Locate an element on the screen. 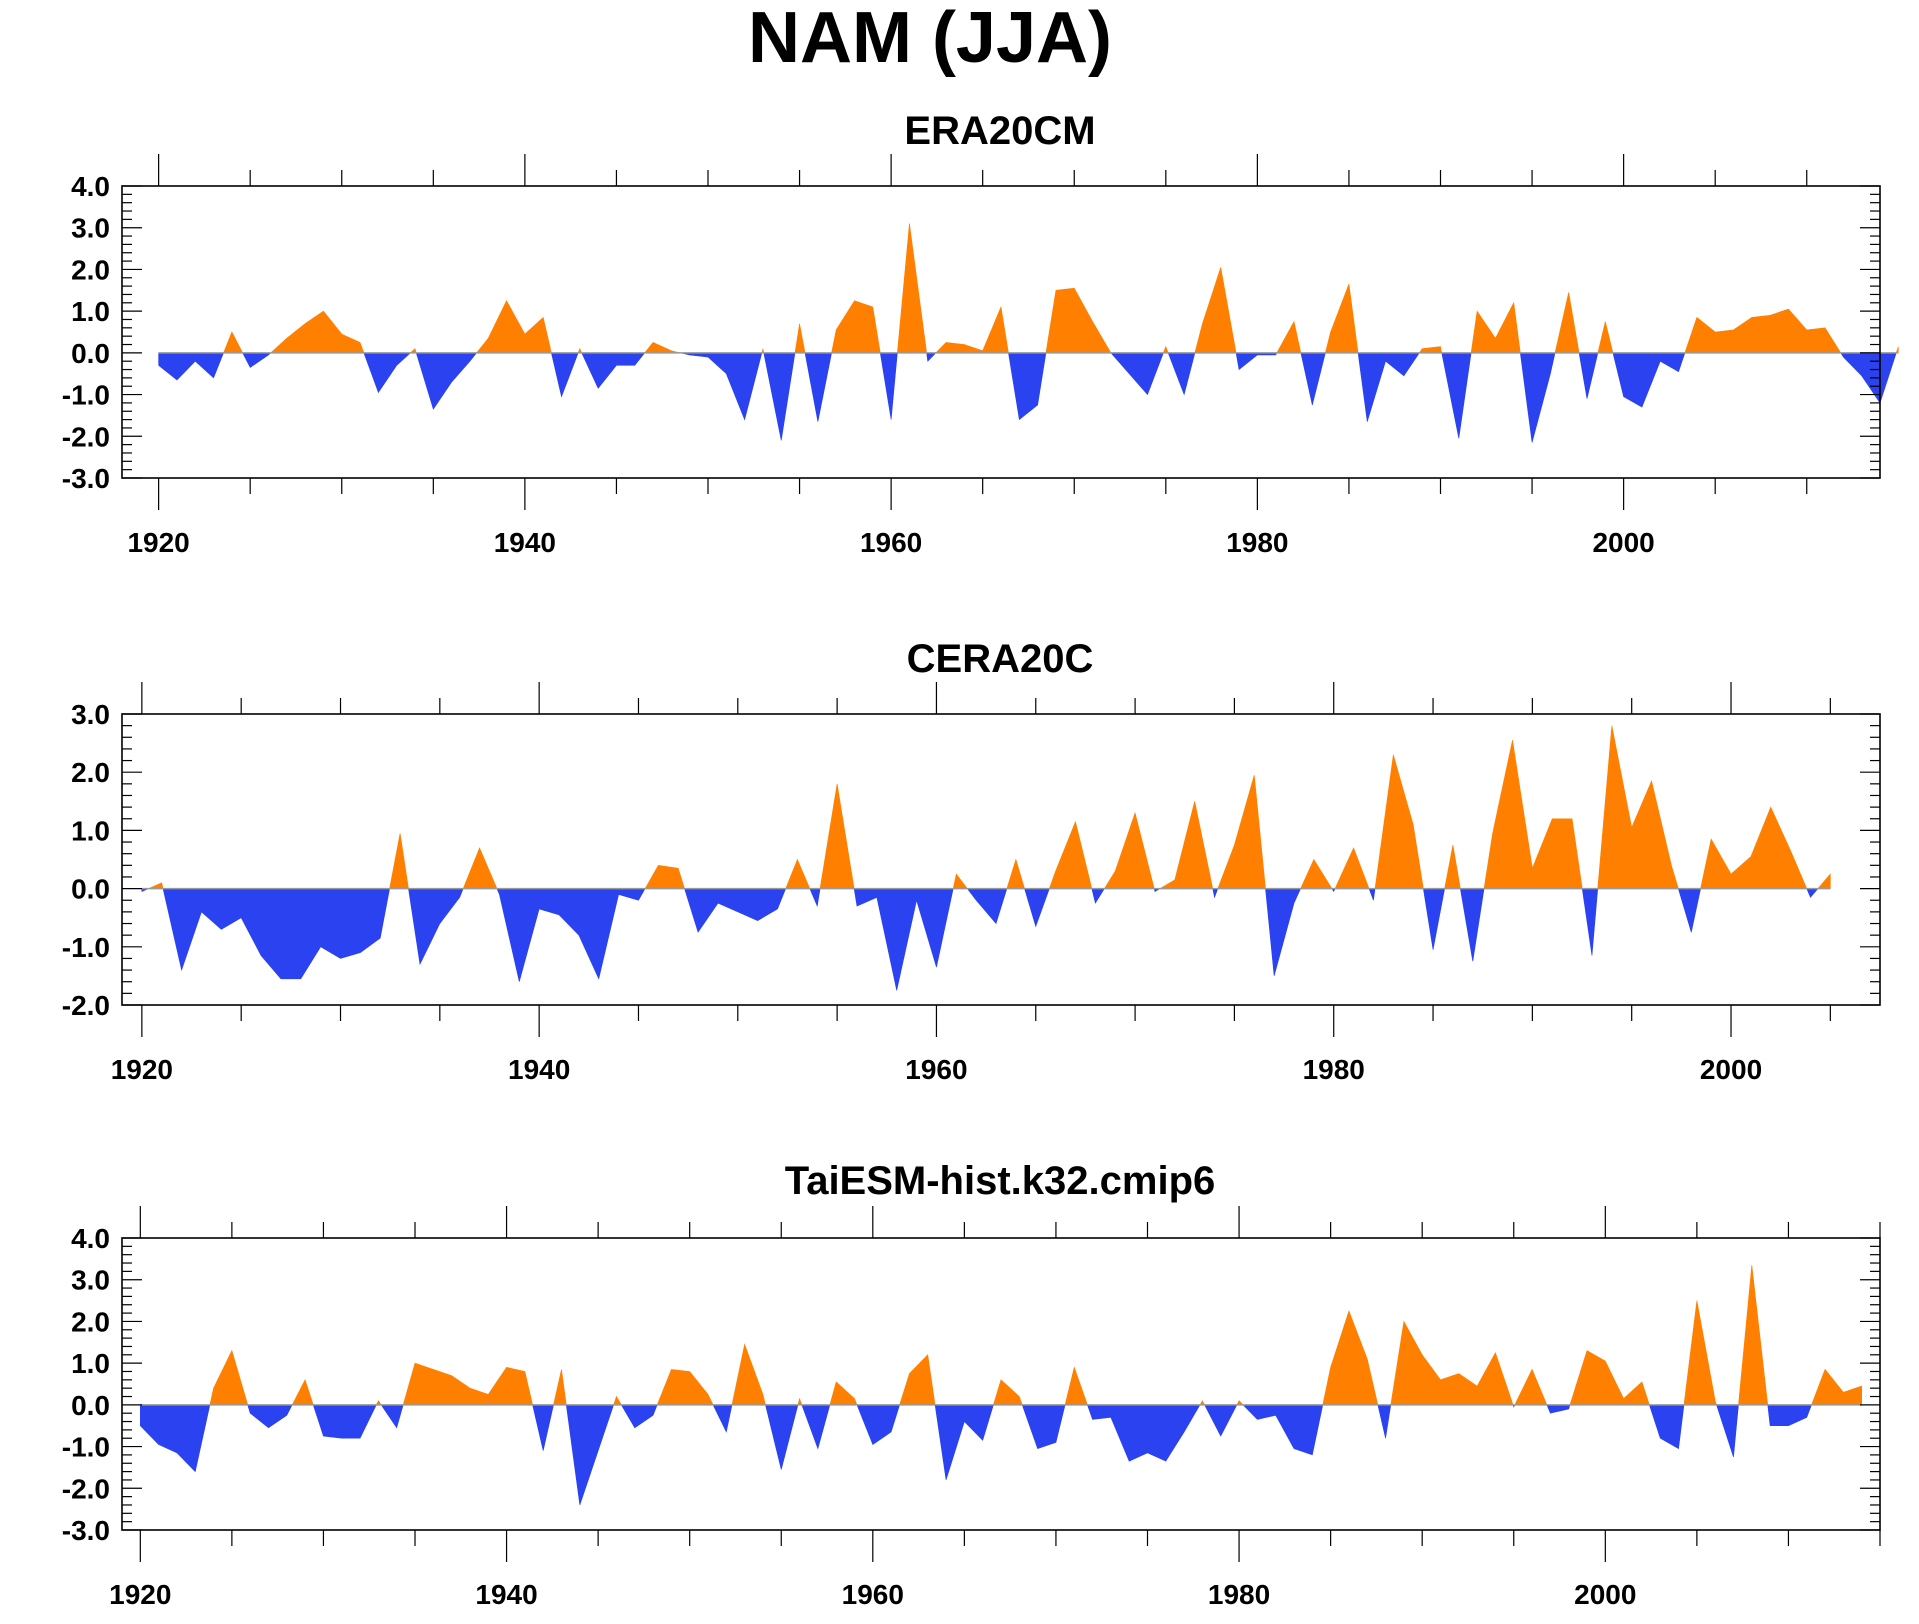  x-tick-label: 1920 is located at coordinates (140, 1594).